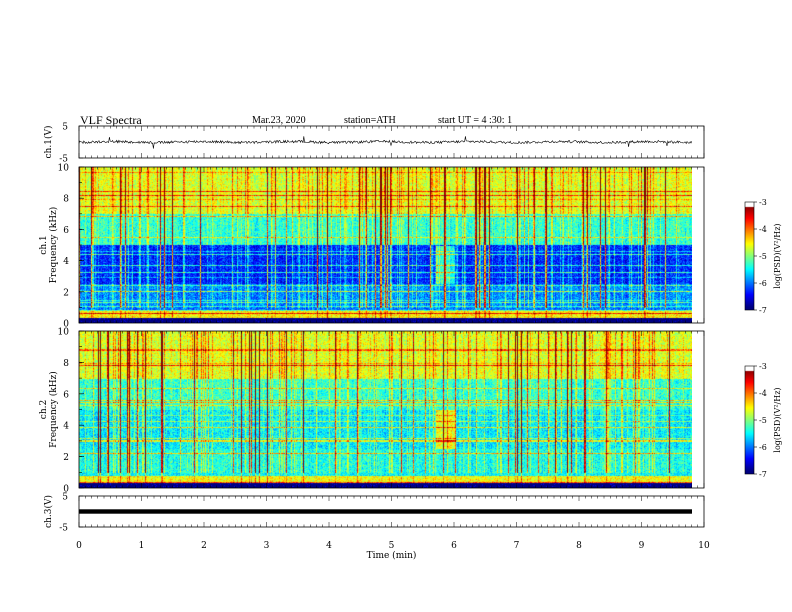 The image size is (792, 612). I want to click on x-tick-label: 4, so click(329, 546).